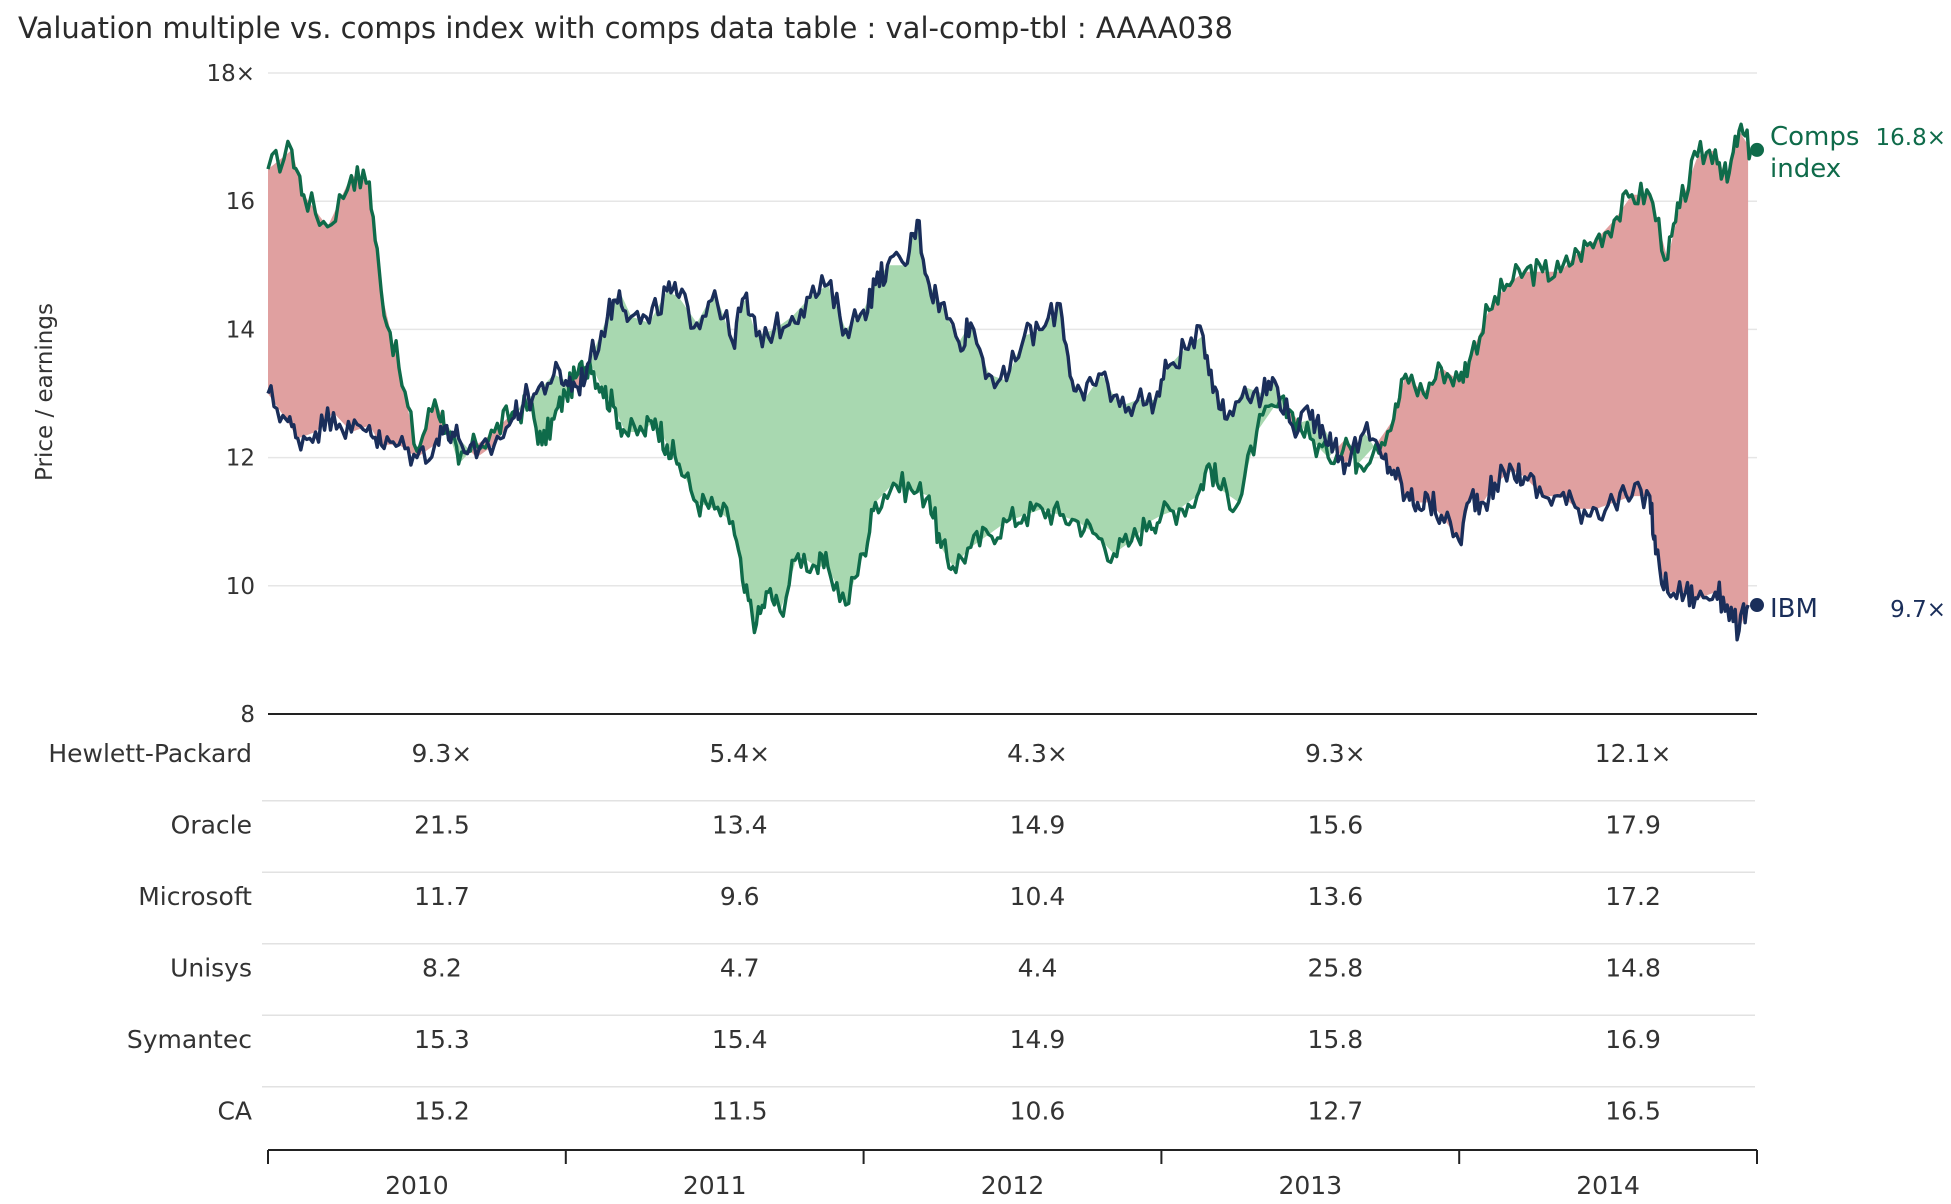 The width and height of the screenshot is (1951, 1204). Describe the element at coordinates (1335, 1111) in the screenshot. I see `table-cell: 12.7` at that location.